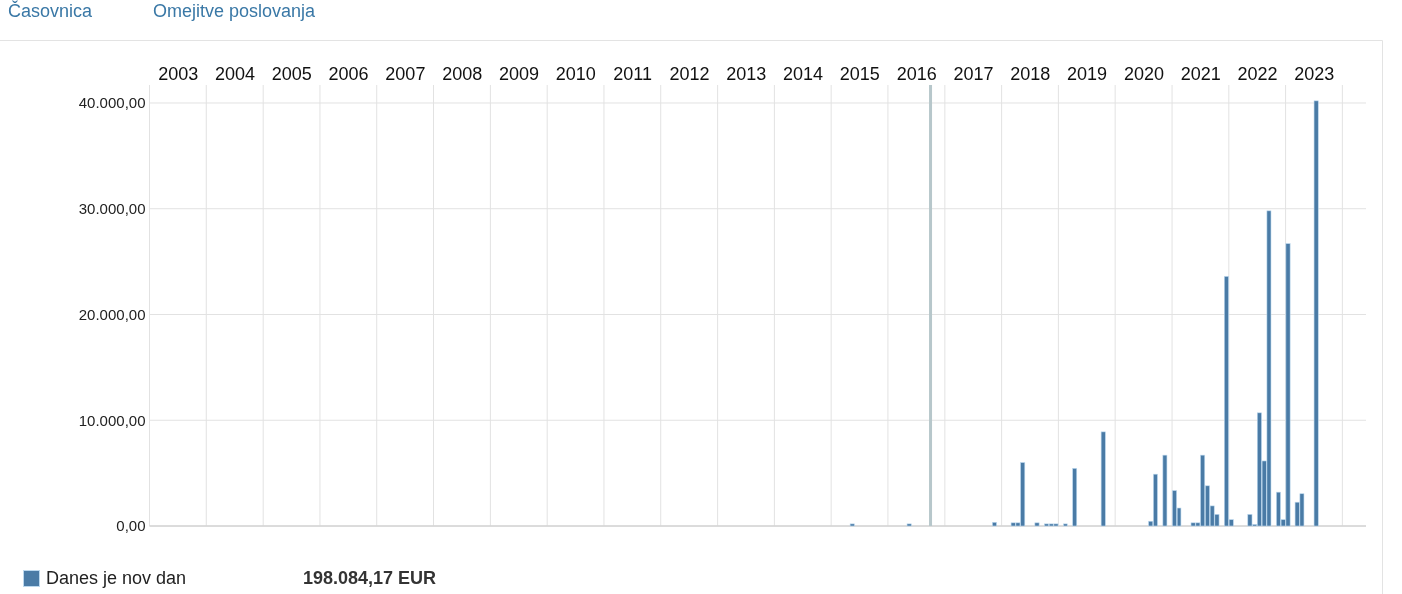 This screenshot has width=1402, height=594. Describe the element at coordinates (746, 74) in the screenshot. I see `x-tick-label: 2013` at that location.